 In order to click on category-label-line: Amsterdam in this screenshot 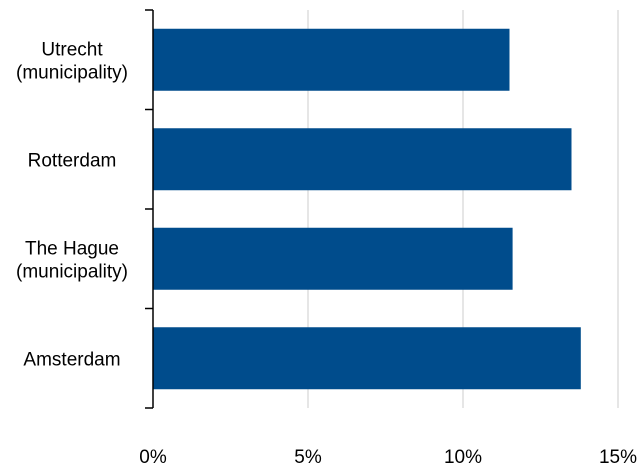, I will do `click(71, 359)`.